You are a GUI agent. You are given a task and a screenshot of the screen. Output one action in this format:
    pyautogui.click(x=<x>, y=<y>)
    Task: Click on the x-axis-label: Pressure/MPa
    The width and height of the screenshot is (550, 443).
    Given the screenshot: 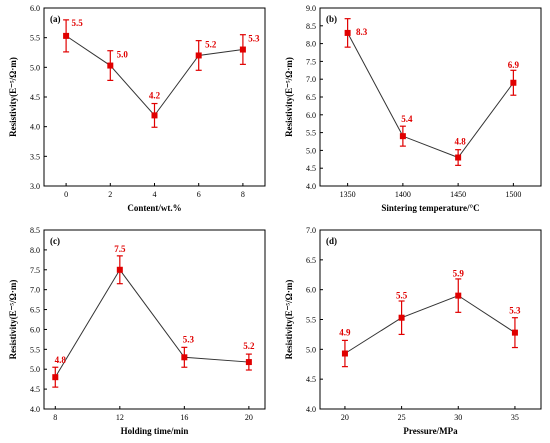 What is the action you would take?
    pyautogui.click(x=430, y=431)
    